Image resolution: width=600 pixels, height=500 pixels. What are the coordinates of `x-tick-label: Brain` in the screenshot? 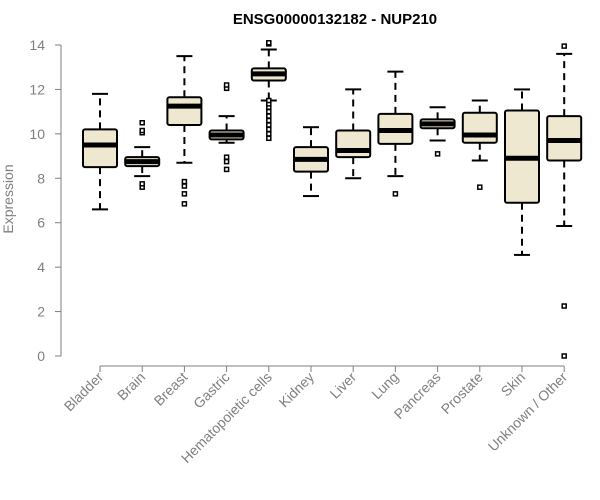 It's located at (131, 386).